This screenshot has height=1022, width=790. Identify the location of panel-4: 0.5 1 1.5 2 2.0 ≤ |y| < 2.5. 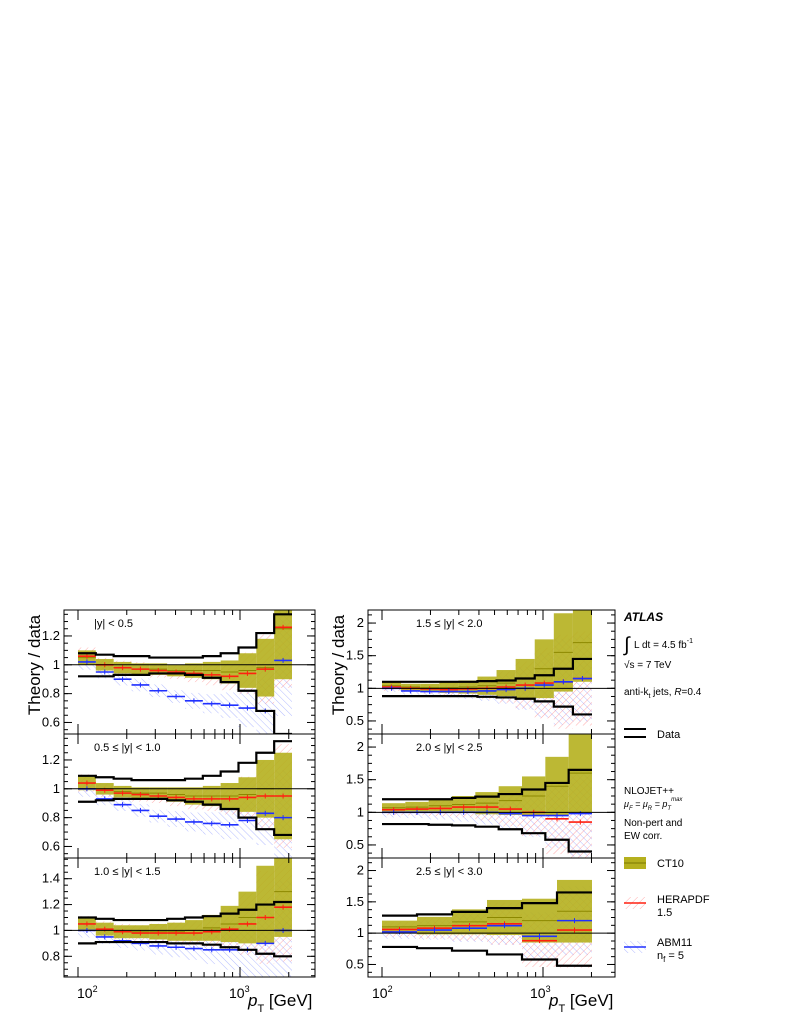
(481, 796).